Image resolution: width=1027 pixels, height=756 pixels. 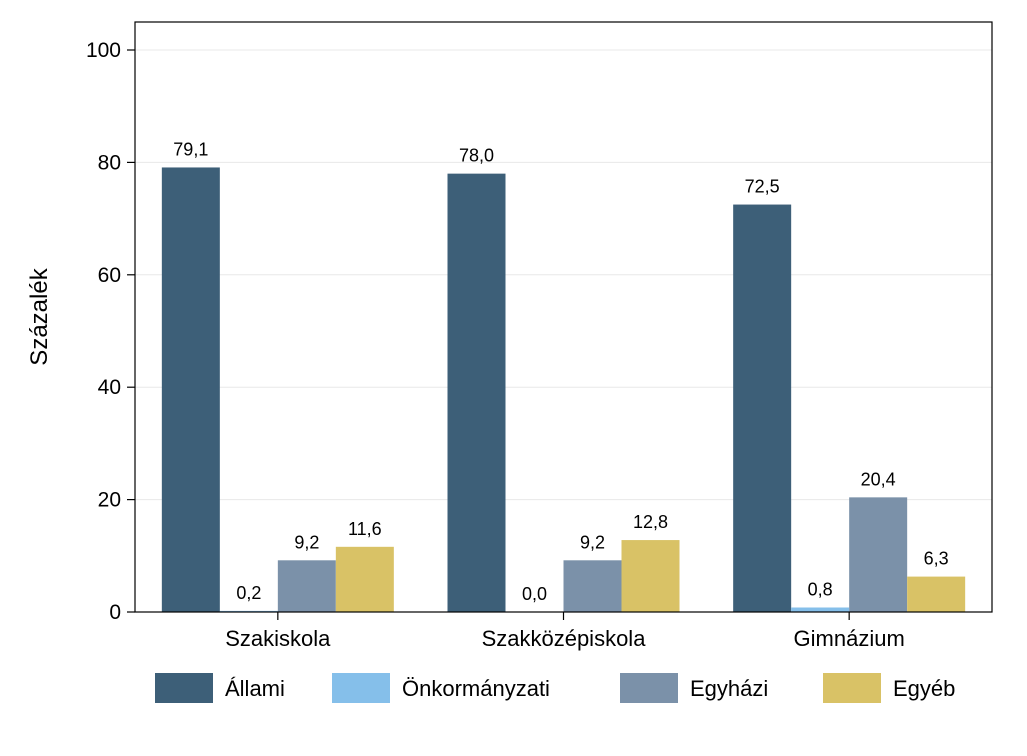 I want to click on bar-value-label: 20,4, so click(x=878, y=479).